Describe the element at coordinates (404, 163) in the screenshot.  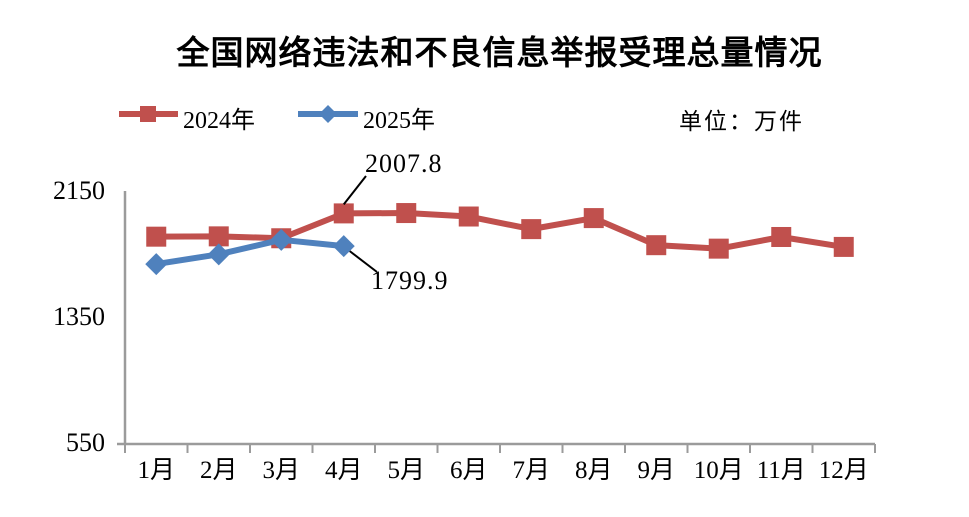
I see `annotation-2024-apr: 2007.8` at that location.